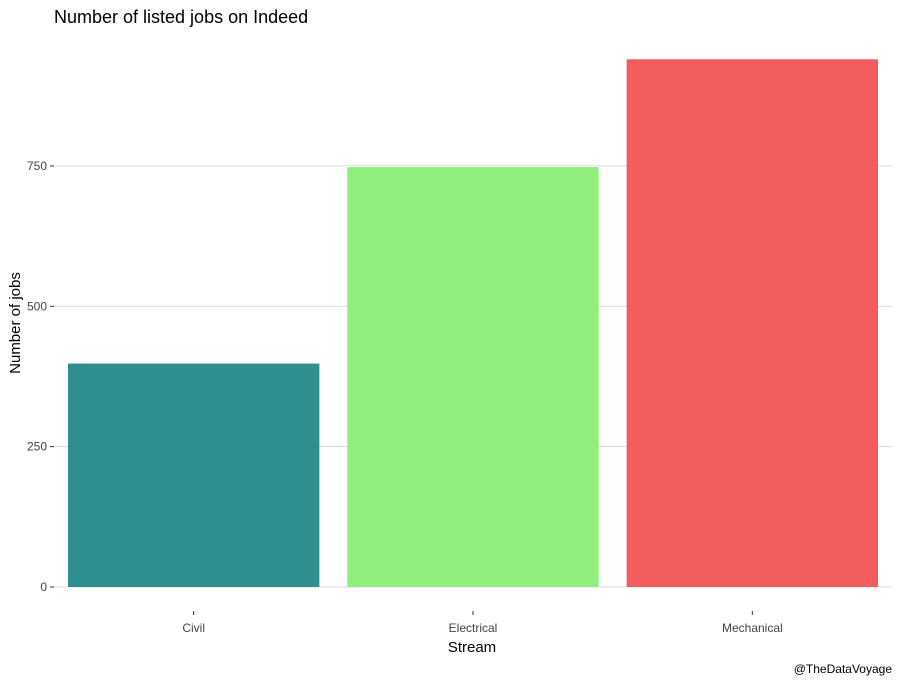 The image size is (900, 683). I want to click on x-axis-title: Stream, so click(472, 647).